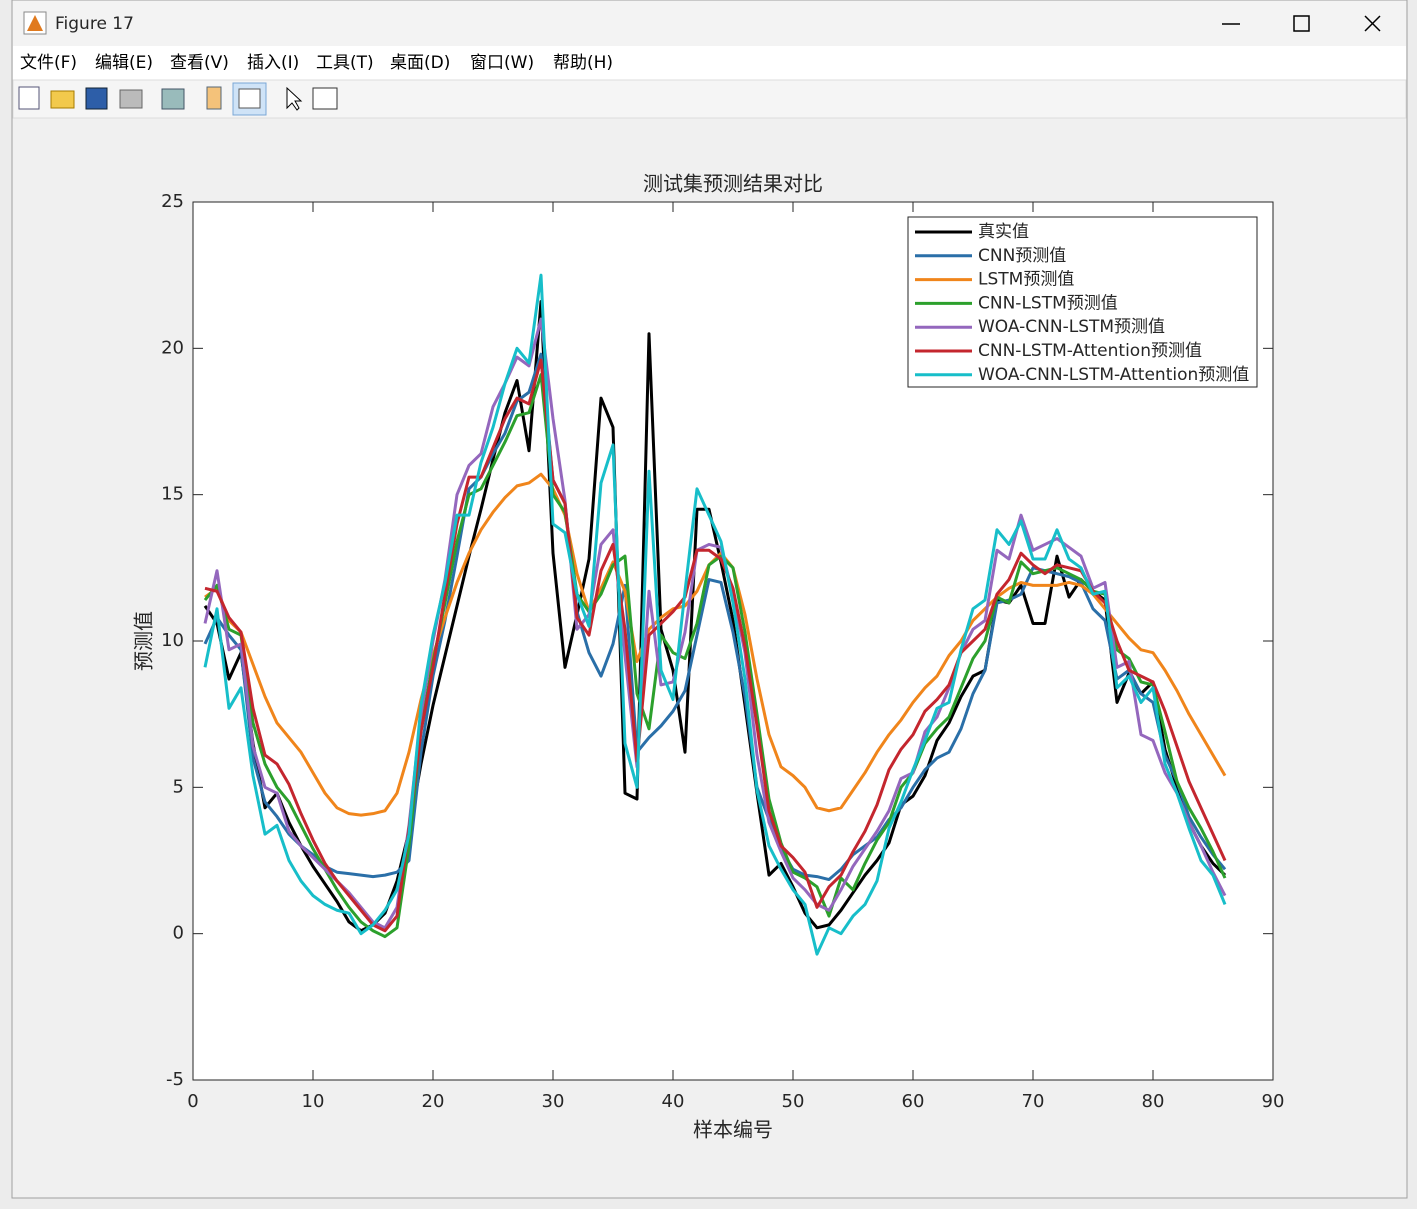  What do you see at coordinates (913, 1101) in the screenshot?
I see `x-tick-label: 60` at bounding box center [913, 1101].